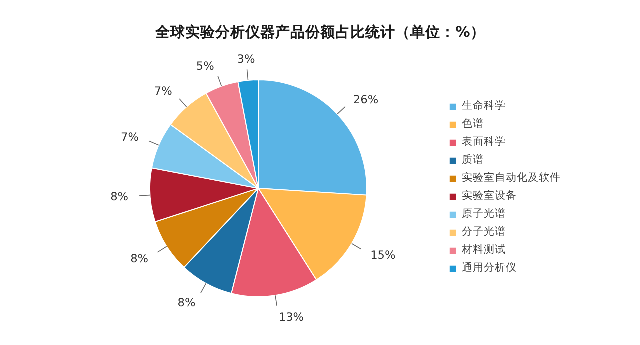  Describe the element at coordinates (484, 214) in the screenshot. I see `legend-label: 原子光谱` at that location.